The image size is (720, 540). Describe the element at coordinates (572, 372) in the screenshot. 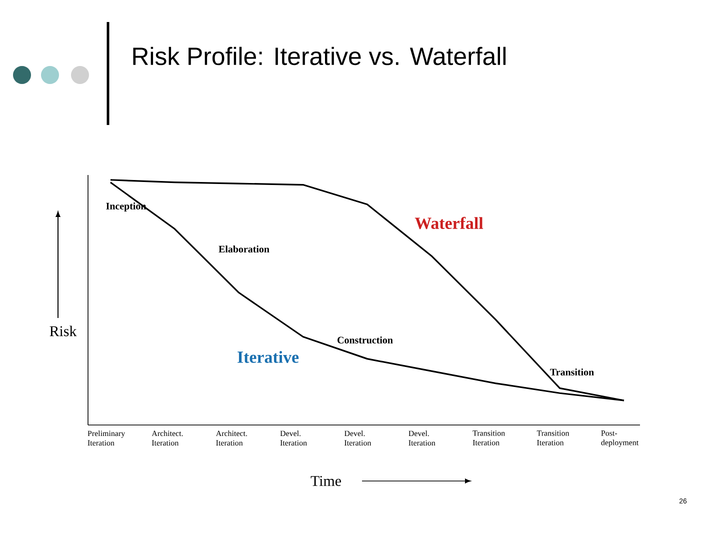

I see `annotation: Transition` at that location.